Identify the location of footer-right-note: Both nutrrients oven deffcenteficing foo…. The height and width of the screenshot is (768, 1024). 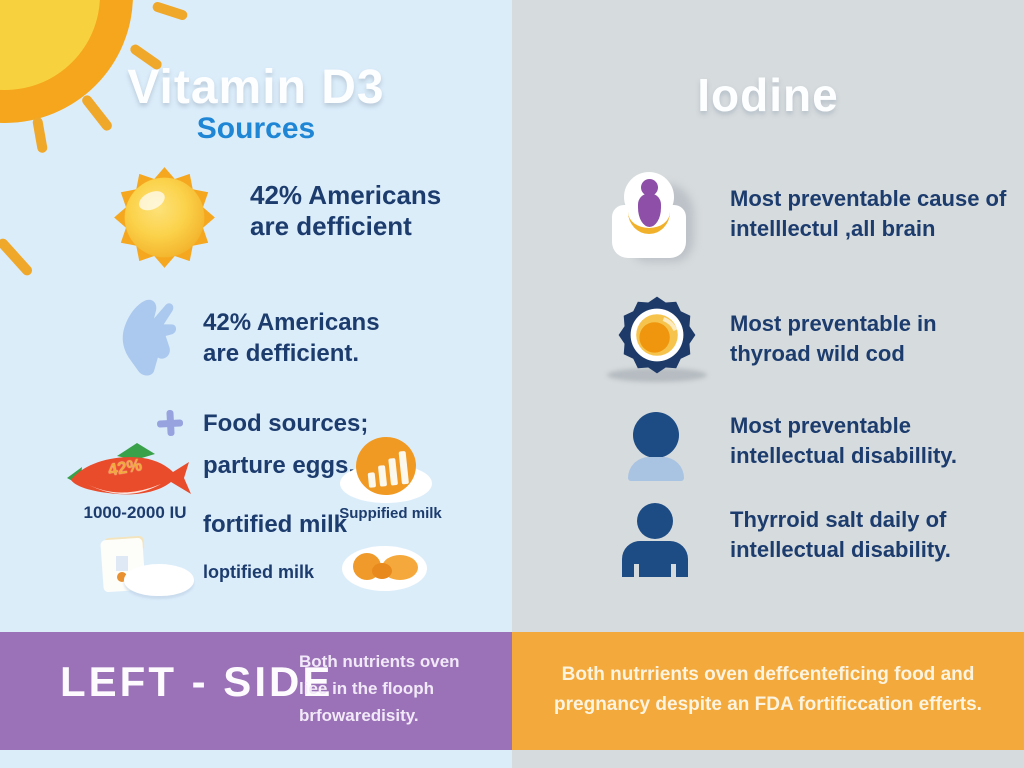
(768, 689).